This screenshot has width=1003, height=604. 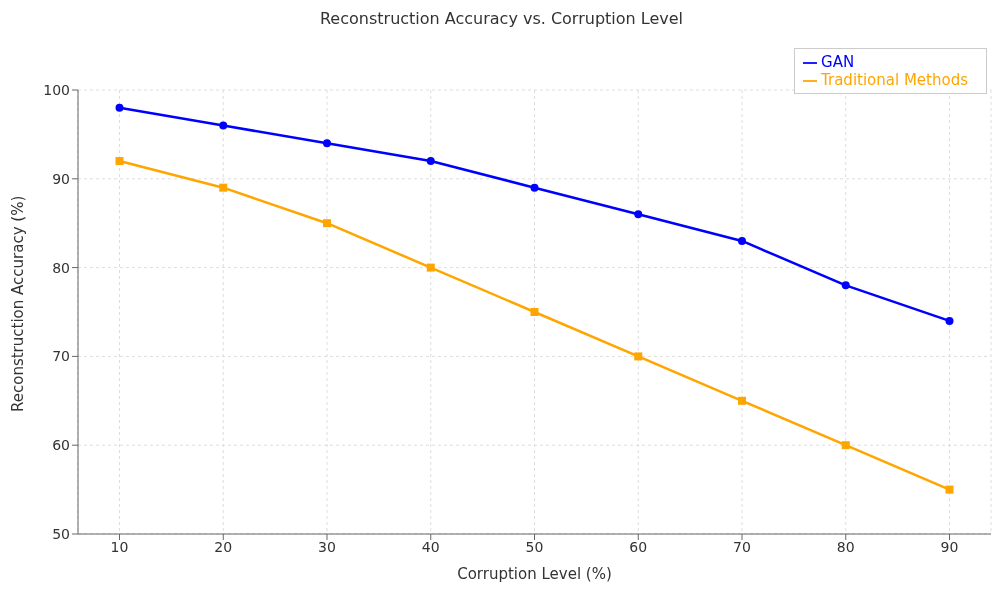 I want to click on y-tick-label: 100, so click(x=56, y=89).